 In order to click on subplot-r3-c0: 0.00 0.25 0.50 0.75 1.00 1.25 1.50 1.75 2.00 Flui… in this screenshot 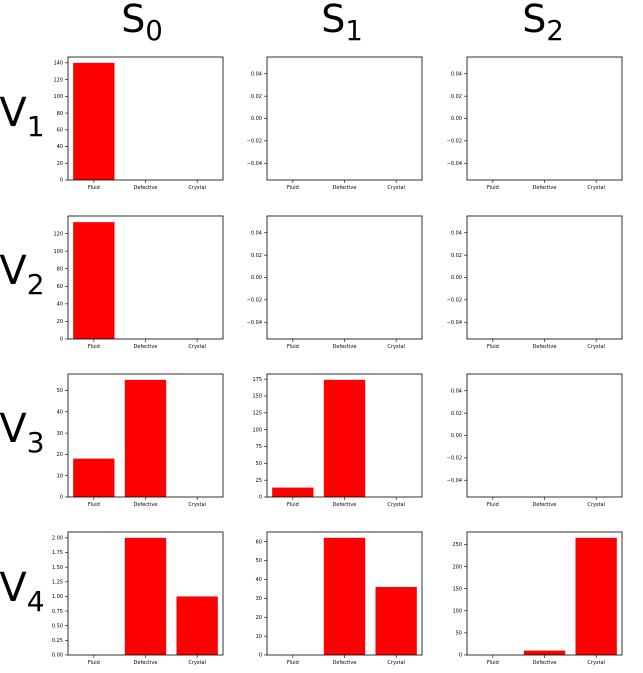, I will do `click(138, 598)`.